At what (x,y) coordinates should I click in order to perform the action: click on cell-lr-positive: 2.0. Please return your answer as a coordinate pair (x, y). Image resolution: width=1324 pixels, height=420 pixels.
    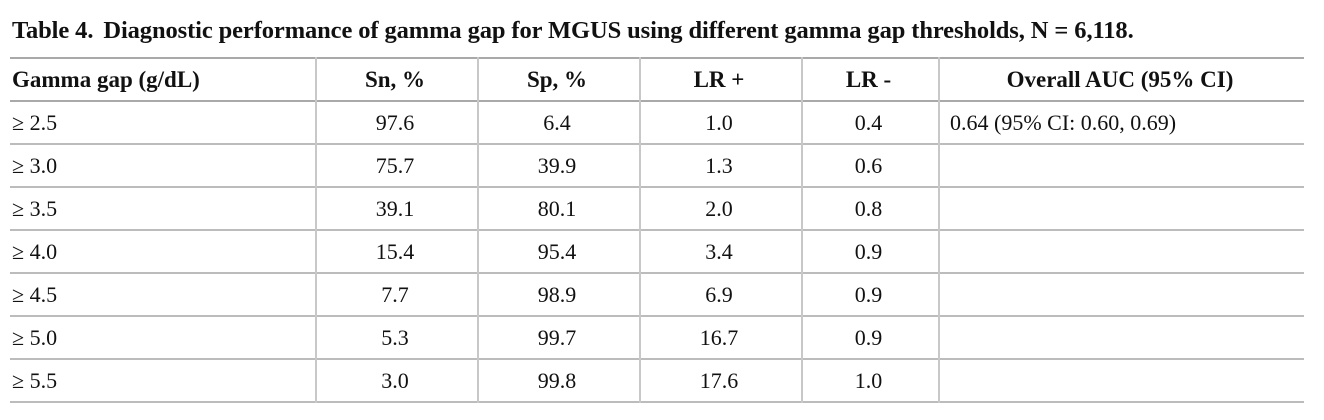
    Looking at the image, I should click on (720, 208).